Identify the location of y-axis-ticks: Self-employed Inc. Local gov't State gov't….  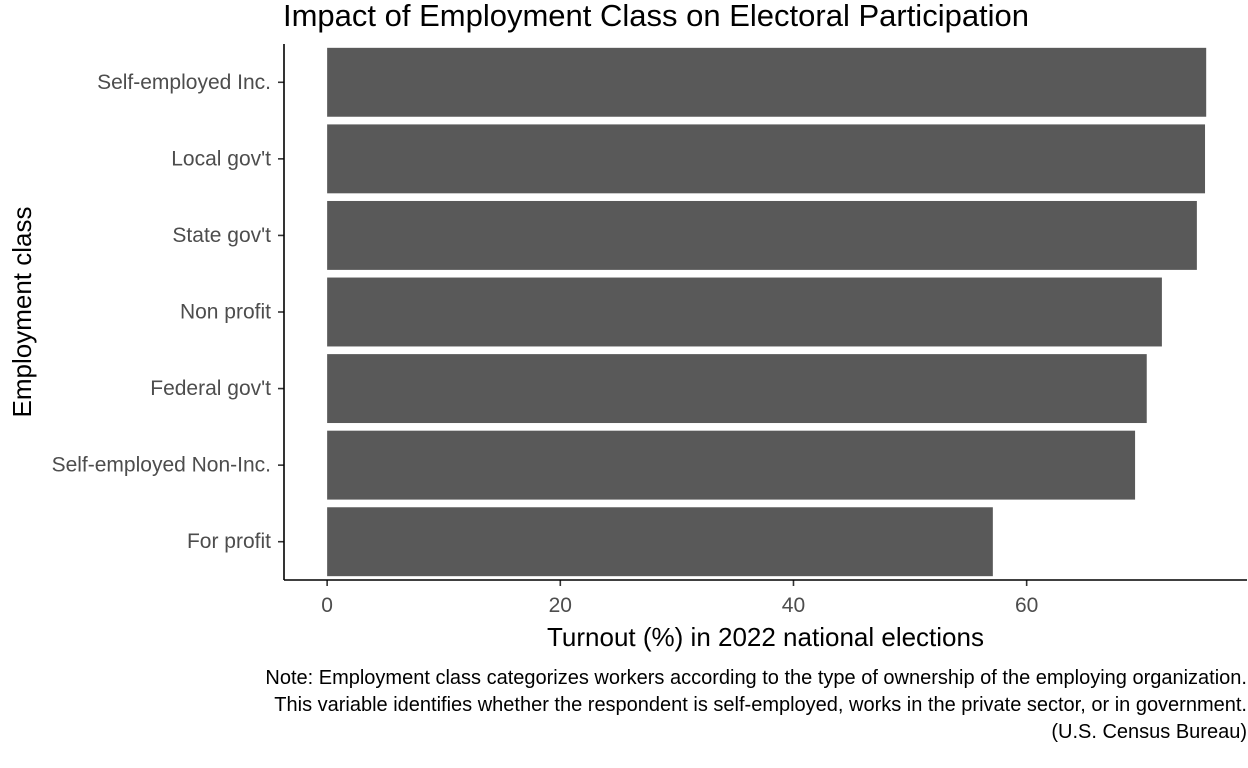
(168, 312).